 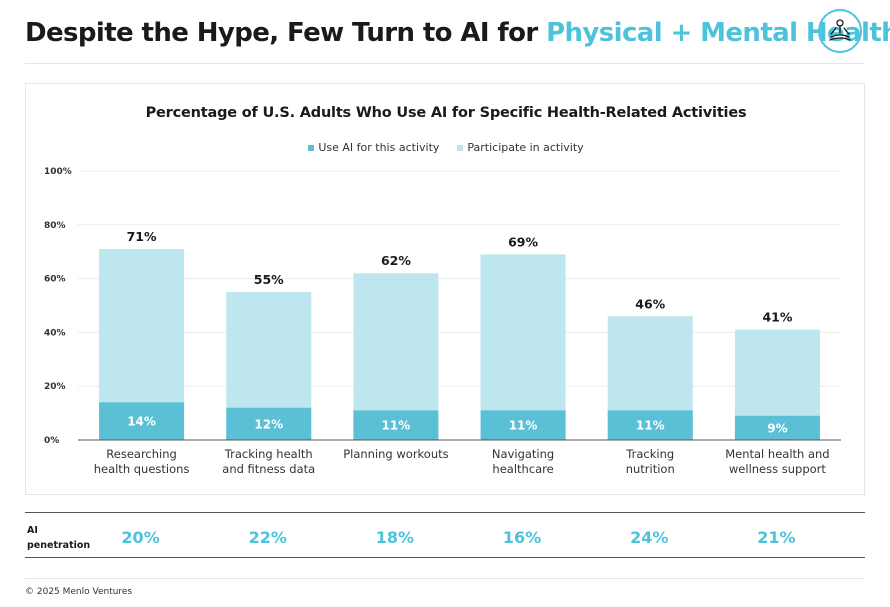 What do you see at coordinates (840, 31) in the screenshot?
I see `meditation-figure-icon` at bounding box center [840, 31].